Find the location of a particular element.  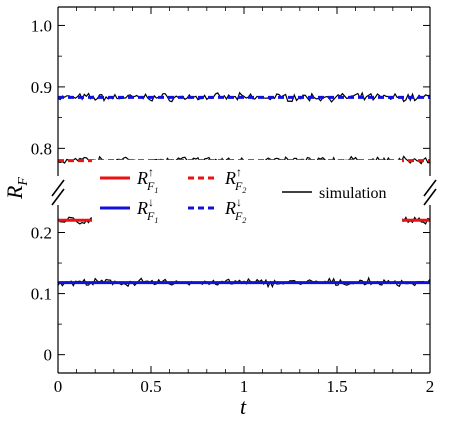

legend-label: R↓ F2 is located at coordinates (235, 210).